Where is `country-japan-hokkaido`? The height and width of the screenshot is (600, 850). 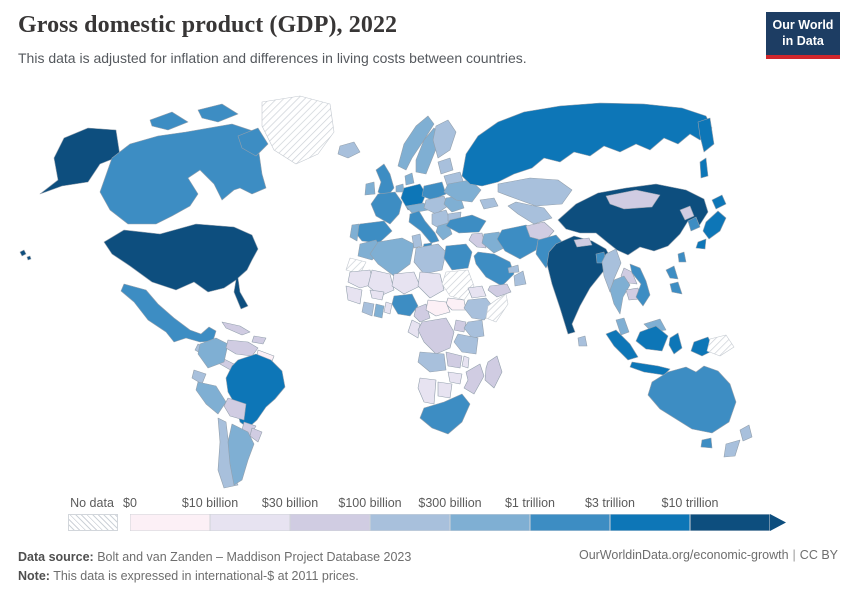 country-japan-hokkaido is located at coordinates (719, 202).